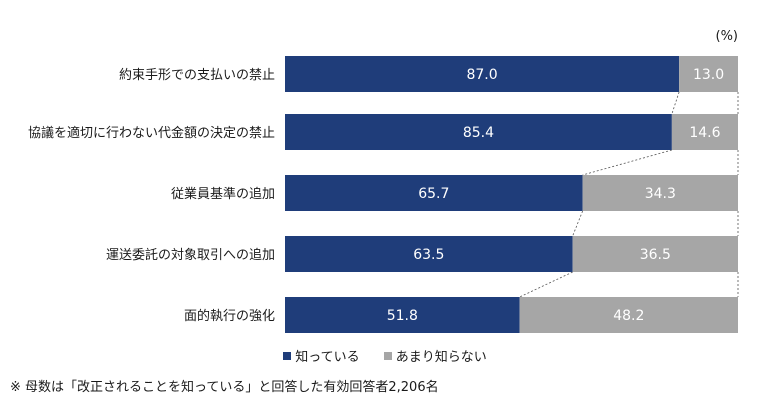 This screenshot has width=770, height=403. I want to click on data-label-series-not-known: 14.6, so click(704, 133).